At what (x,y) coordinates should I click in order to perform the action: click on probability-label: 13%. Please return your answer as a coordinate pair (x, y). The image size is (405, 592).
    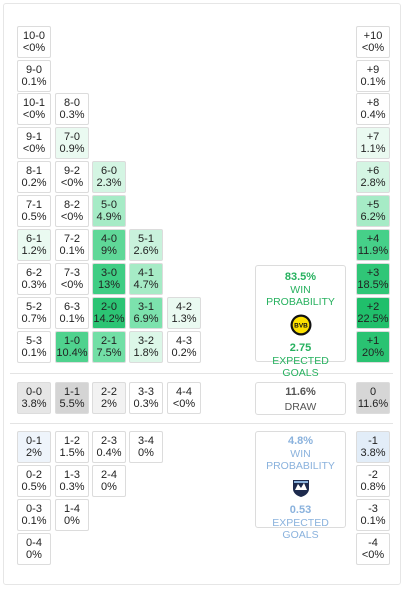
    Looking at the image, I should click on (109, 285).